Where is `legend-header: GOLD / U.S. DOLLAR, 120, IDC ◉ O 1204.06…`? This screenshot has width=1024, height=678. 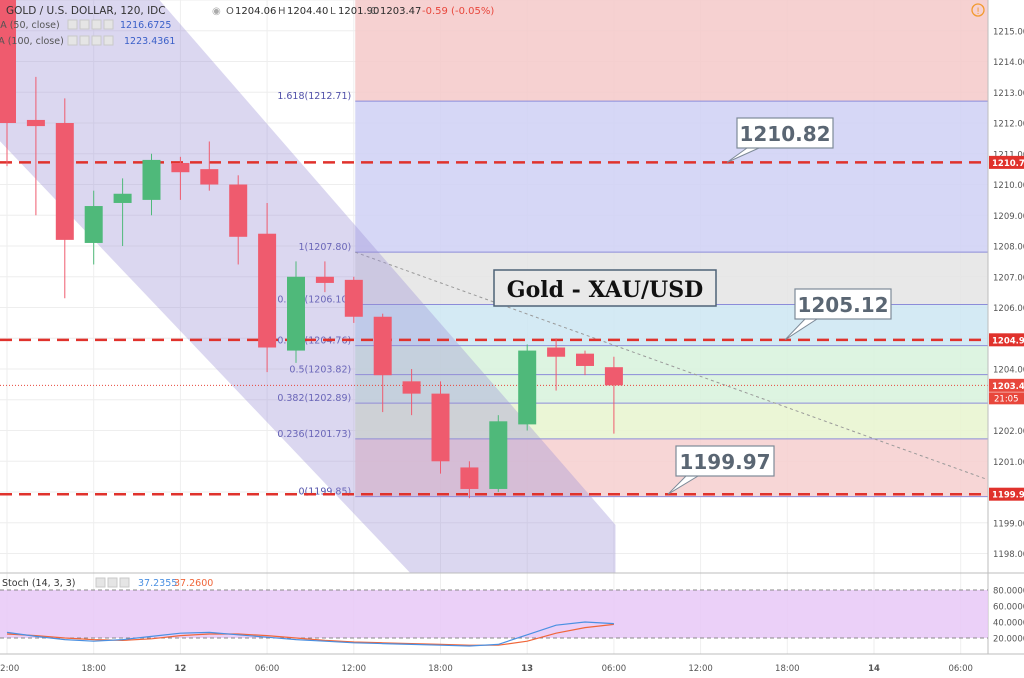 legend-header: GOLD / U.S. DOLLAR, 120, IDC ◉ O 1204.06… is located at coordinates (492, 25).